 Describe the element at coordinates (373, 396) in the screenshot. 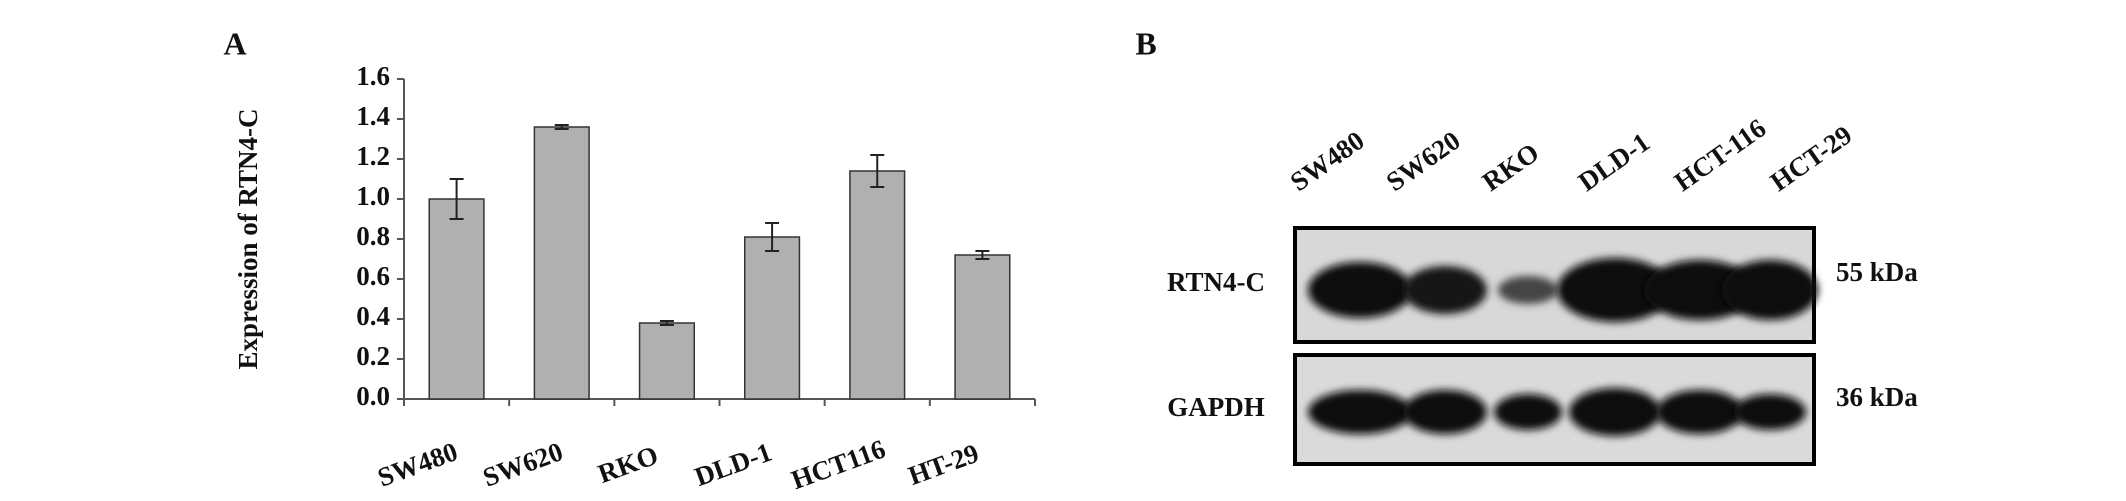

I see `y-tick-label: 0.0` at that location.